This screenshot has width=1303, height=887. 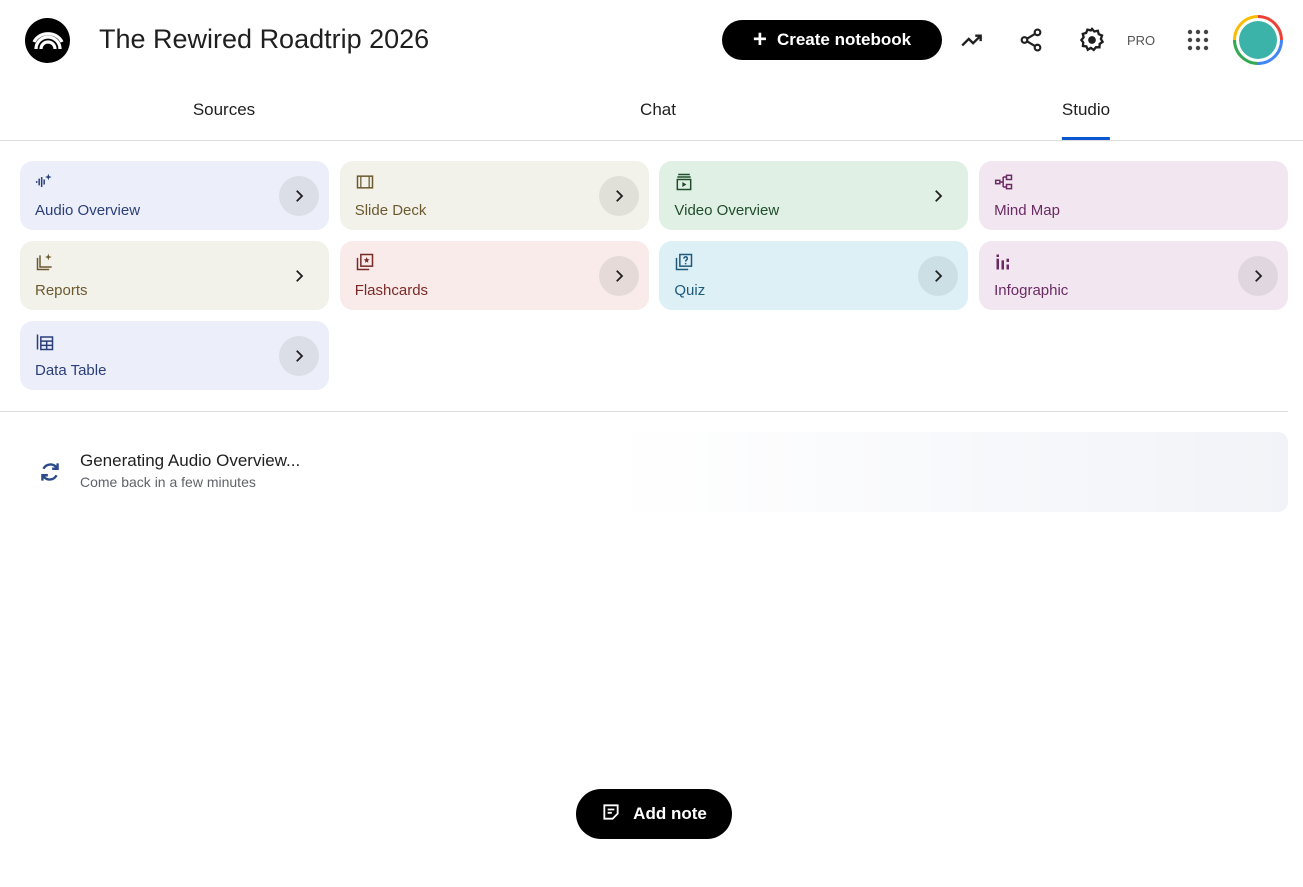 I want to click on card-label: Video Overview, so click(x=727, y=210).